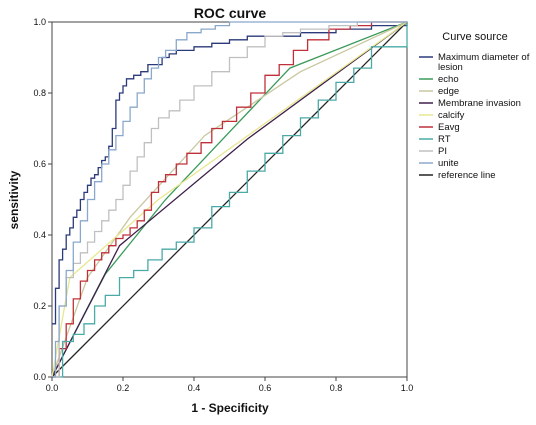  I want to click on legend-label-eavg: Eavg, so click(449, 127).